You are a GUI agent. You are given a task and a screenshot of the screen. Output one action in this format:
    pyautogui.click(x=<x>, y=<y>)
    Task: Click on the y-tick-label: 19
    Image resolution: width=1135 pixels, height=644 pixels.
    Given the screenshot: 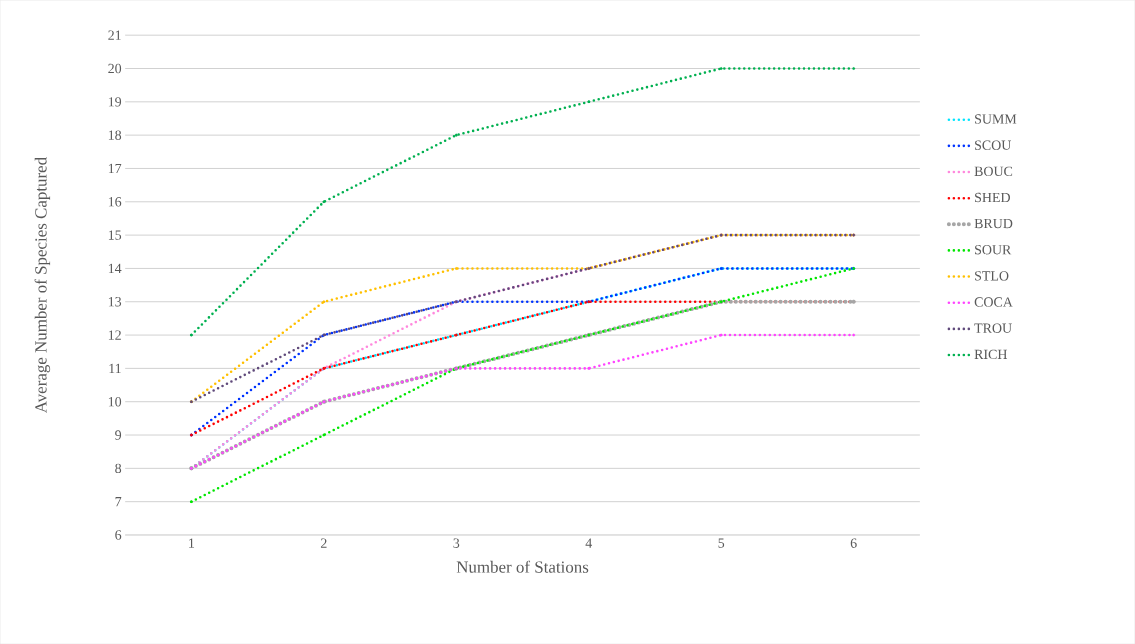 What is the action you would take?
    pyautogui.click(x=115, y=102)
    